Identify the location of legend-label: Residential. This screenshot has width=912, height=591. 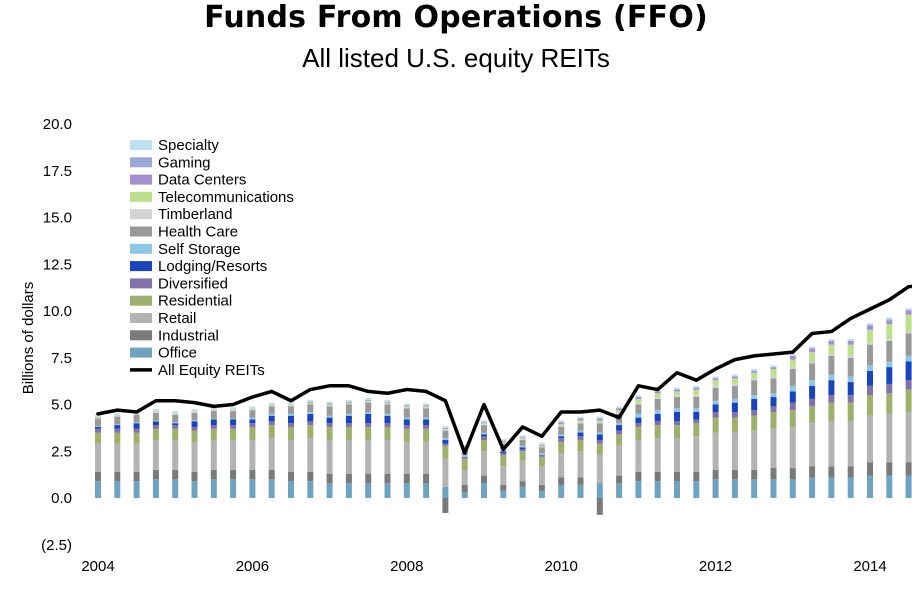
(195, 301).